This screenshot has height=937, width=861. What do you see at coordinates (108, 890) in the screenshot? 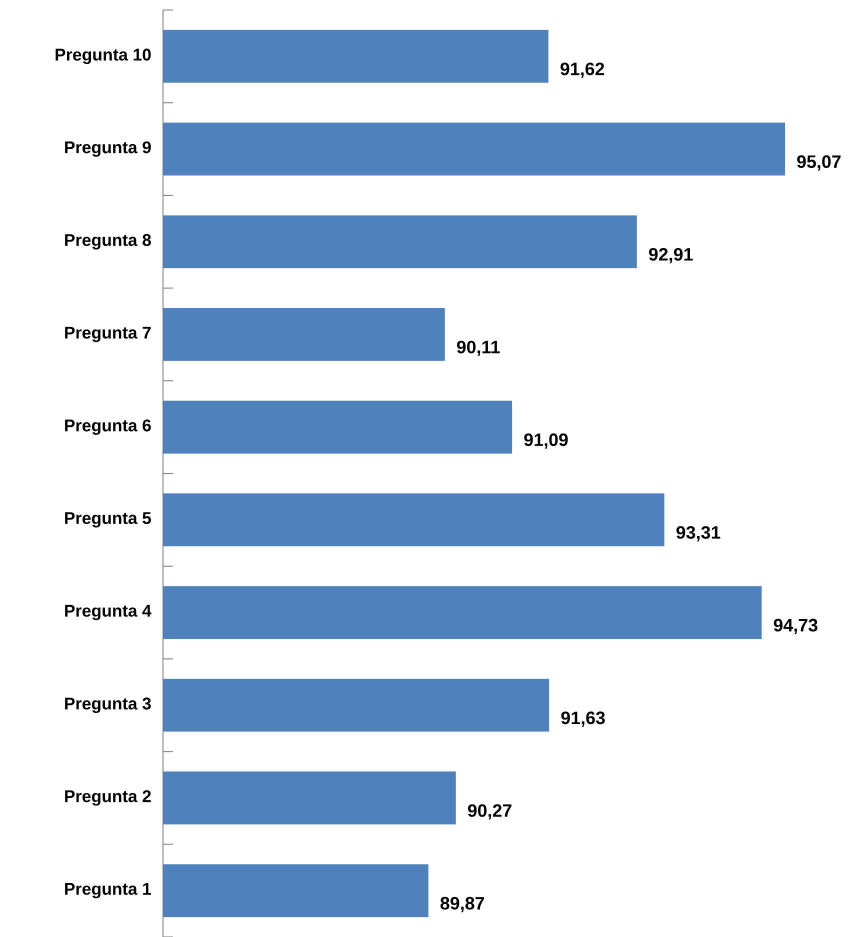
I see `y-tick-label: Pregunta 1` at bounding box center [108, 890].